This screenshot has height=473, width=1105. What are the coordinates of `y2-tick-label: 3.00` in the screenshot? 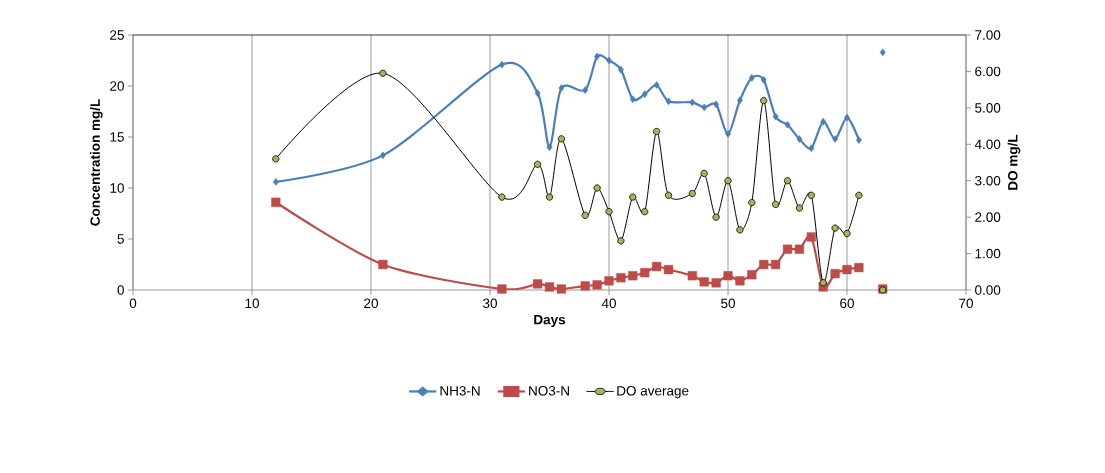 It's located at (988, 180).